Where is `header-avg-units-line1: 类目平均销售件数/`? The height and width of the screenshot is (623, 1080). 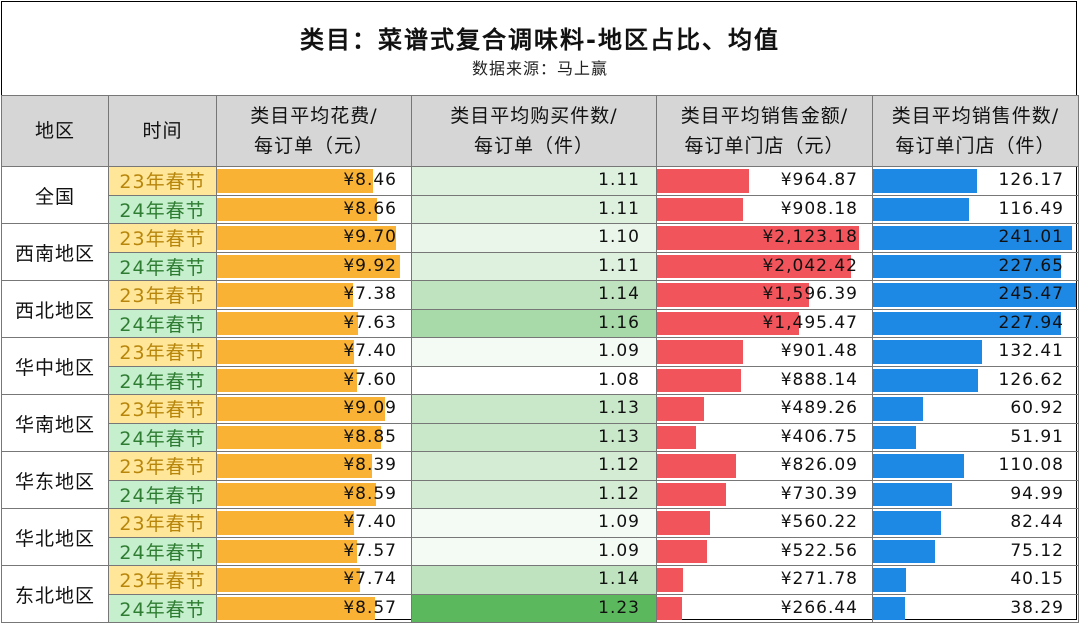 header-avg-units-line1: 类目平均销售件数/ is located at coordinates (975, 116).